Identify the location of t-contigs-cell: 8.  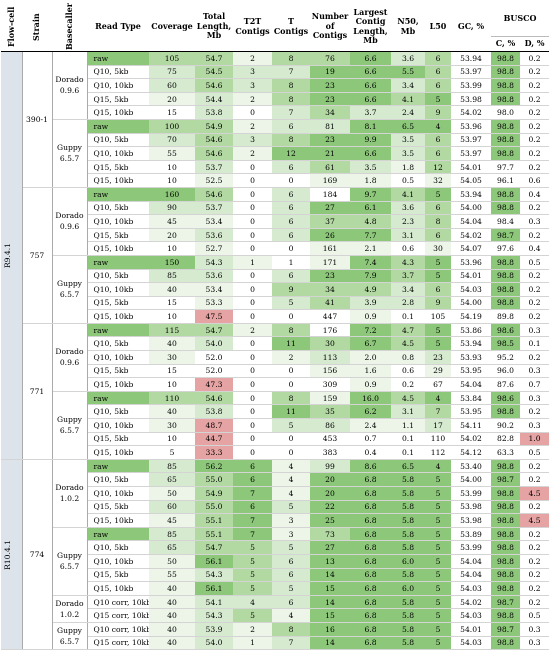
(291, 58).